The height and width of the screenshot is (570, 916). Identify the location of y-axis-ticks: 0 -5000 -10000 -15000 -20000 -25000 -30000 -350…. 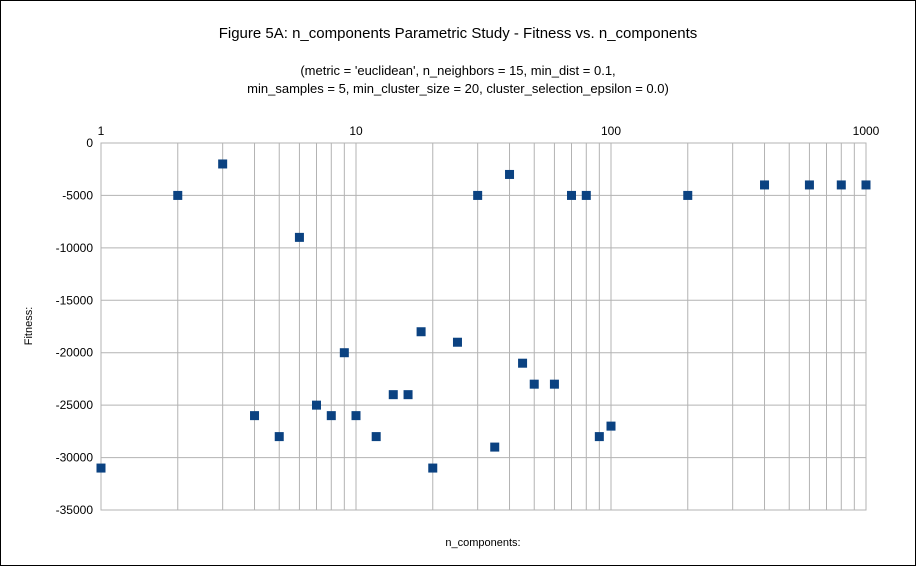
(75, 326).